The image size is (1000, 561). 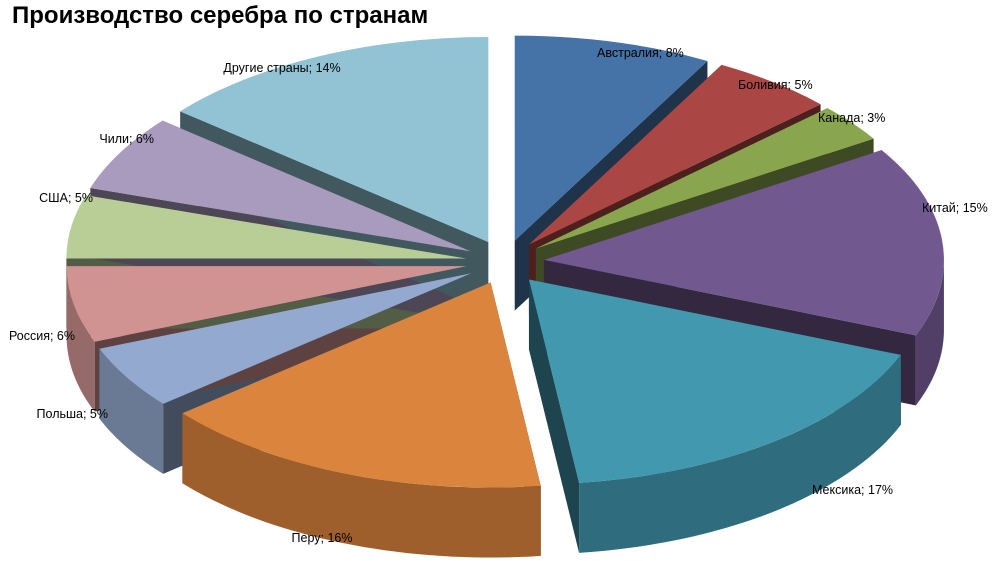 I want to click on slice-label-5: Мексика; 17%, so click(x=852, y=490).